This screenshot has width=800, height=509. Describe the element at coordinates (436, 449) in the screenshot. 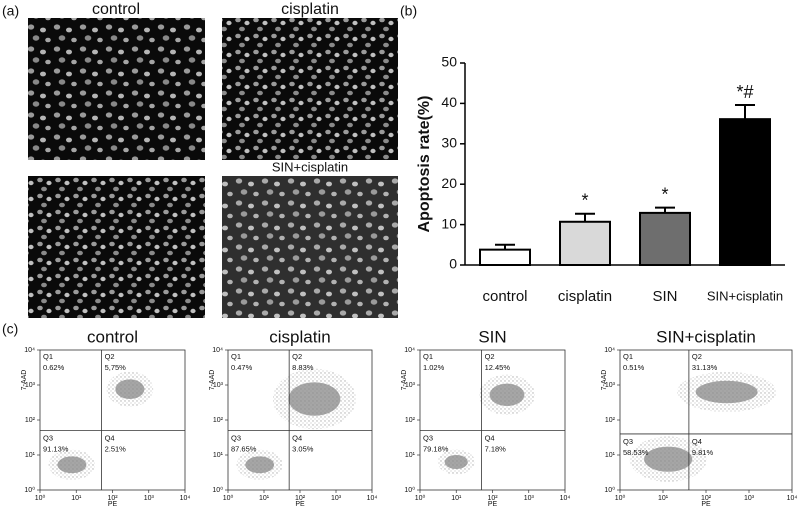

I see `quadrant-value: 79.18%` at that location.